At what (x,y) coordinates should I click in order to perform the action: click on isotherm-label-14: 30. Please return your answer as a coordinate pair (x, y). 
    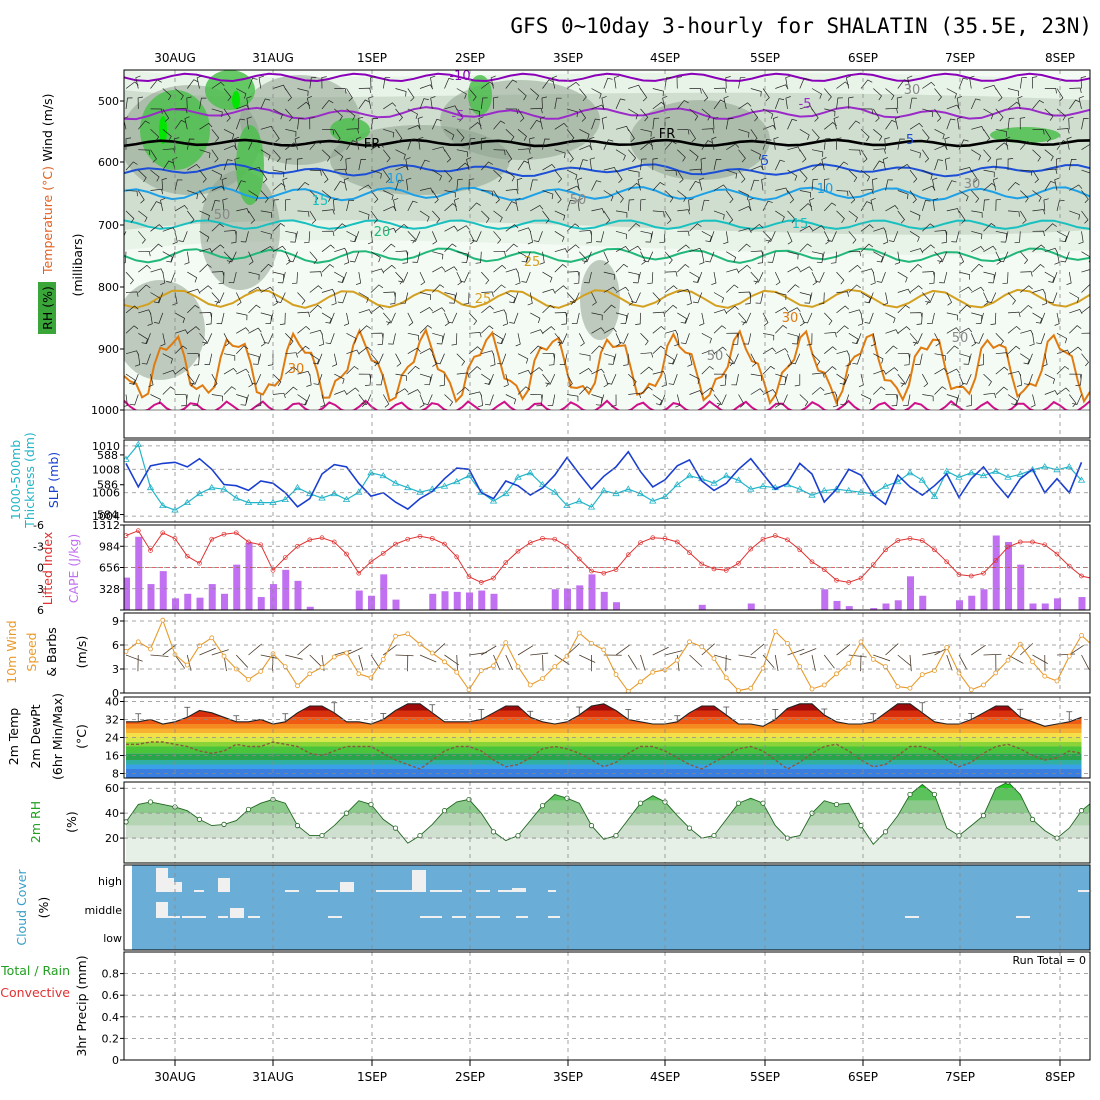
    Looking at the image, I should click on (790, 318).